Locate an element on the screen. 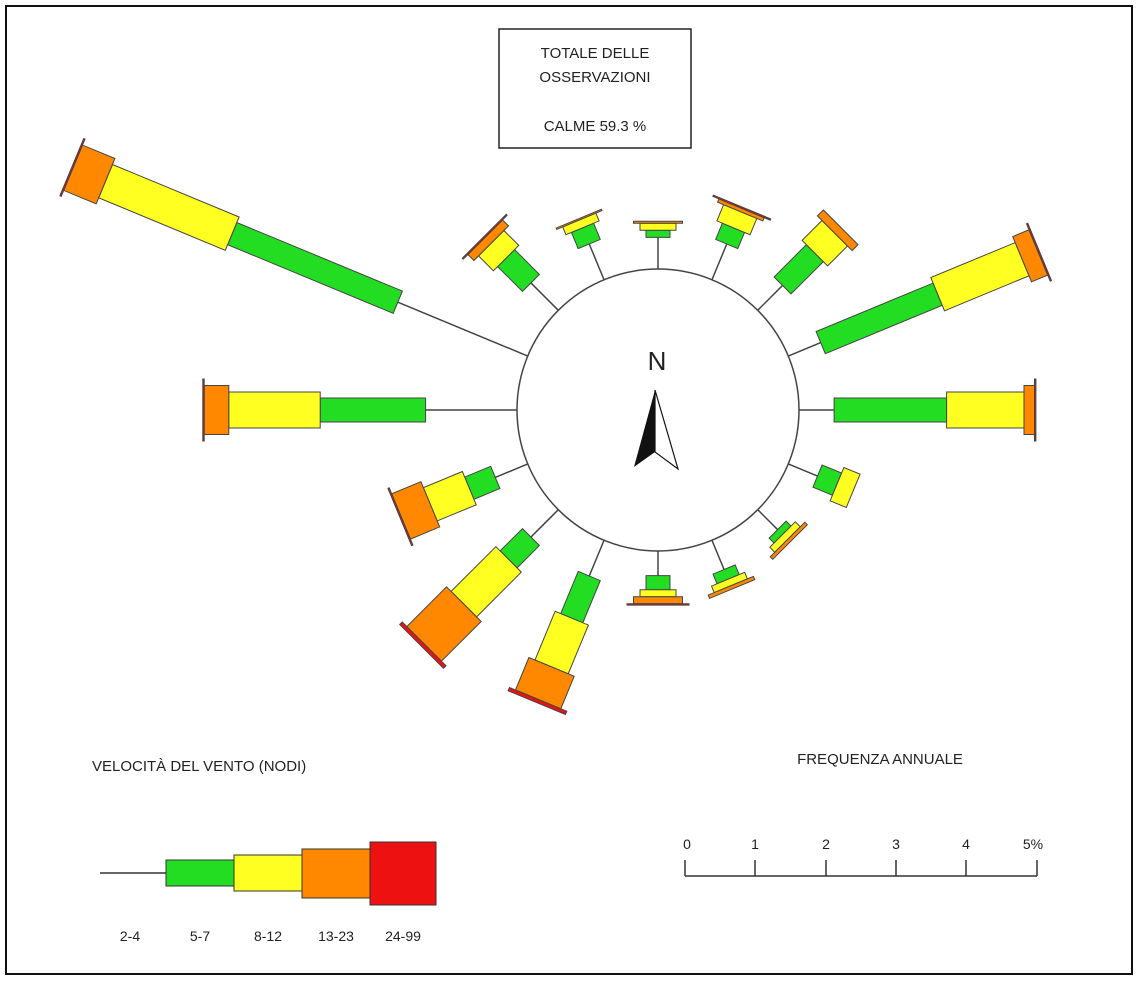 Image resolution: width=1137 pixels, height=985 pixels. rose-spokes is located at coordinates (616, 407).